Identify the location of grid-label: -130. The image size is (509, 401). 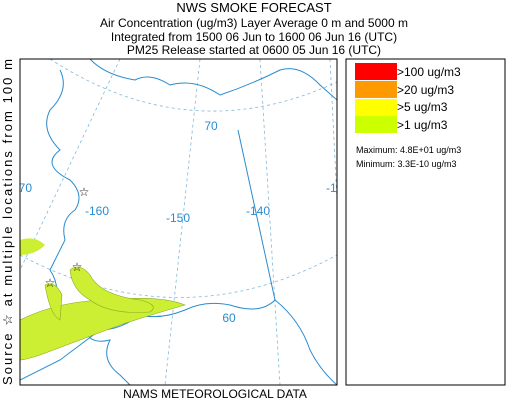
(338, 188).